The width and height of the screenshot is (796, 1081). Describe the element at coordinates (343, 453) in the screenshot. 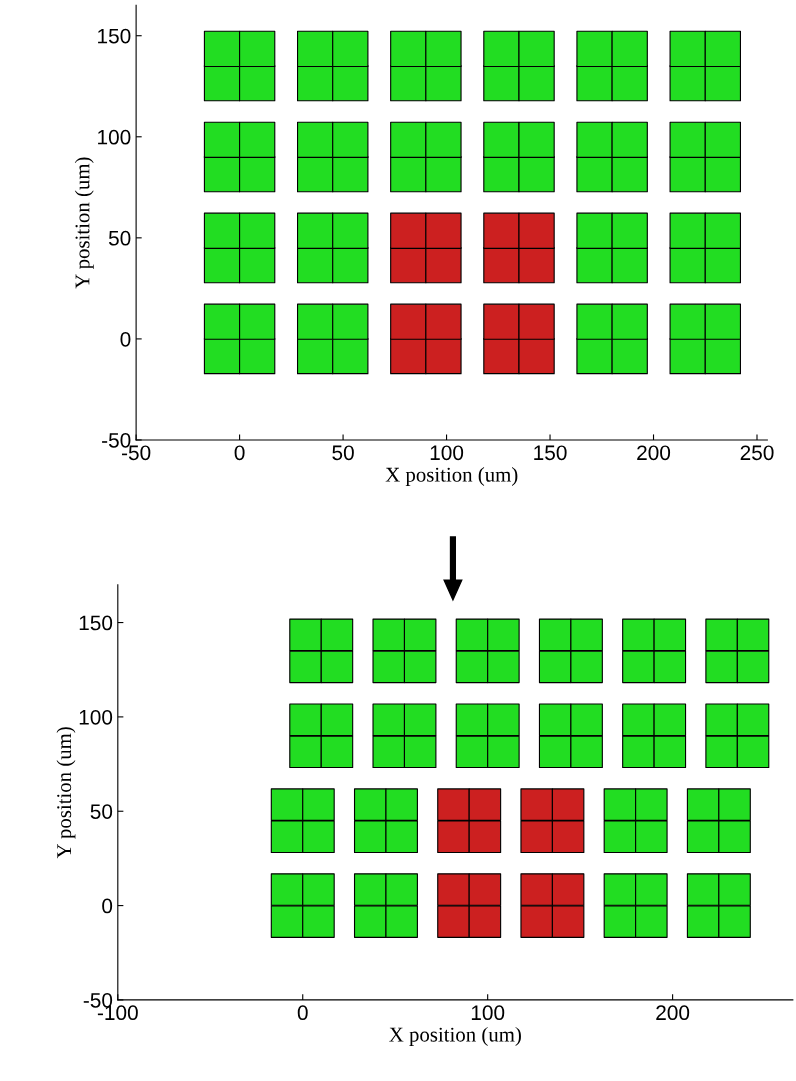

I see `x-tick-label: 50` at that location.